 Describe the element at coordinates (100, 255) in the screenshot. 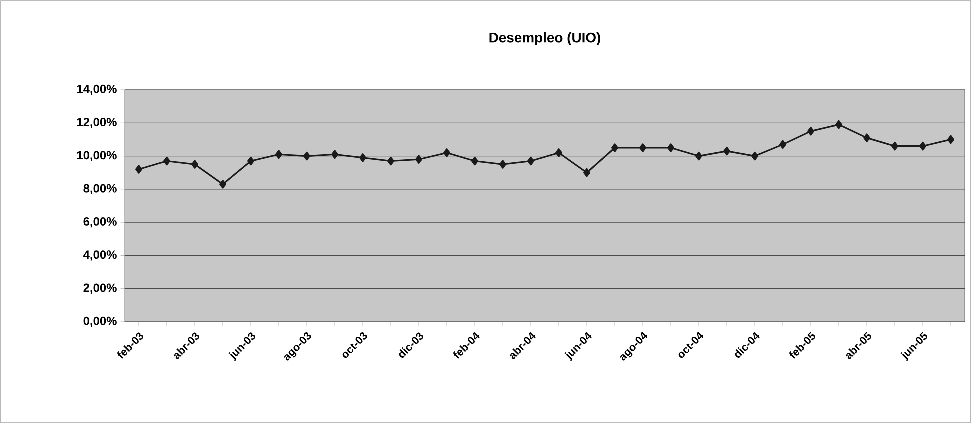

I see `y-tick-label: 4,00%` at that location.